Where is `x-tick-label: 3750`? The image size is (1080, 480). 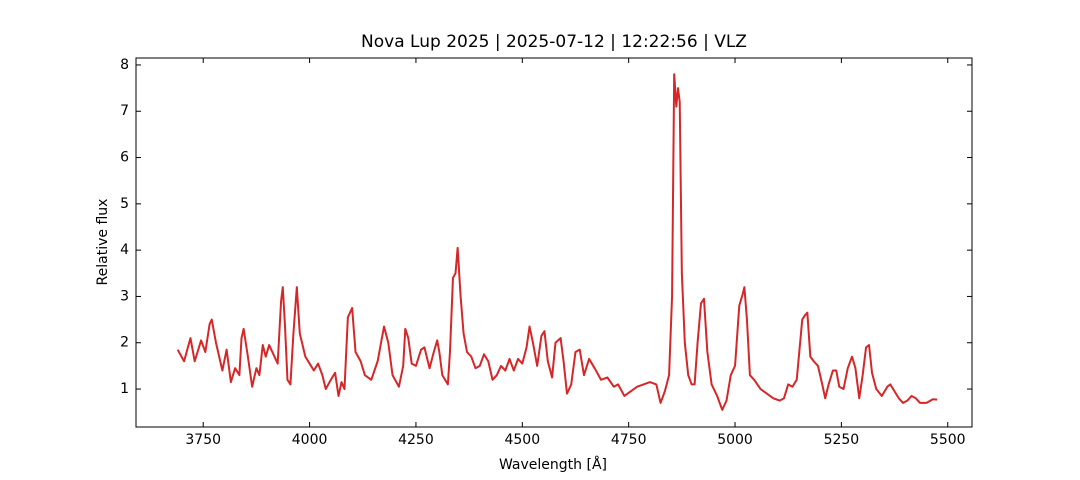
x-tick-label: 3750 is located at coordinates (203, 440).